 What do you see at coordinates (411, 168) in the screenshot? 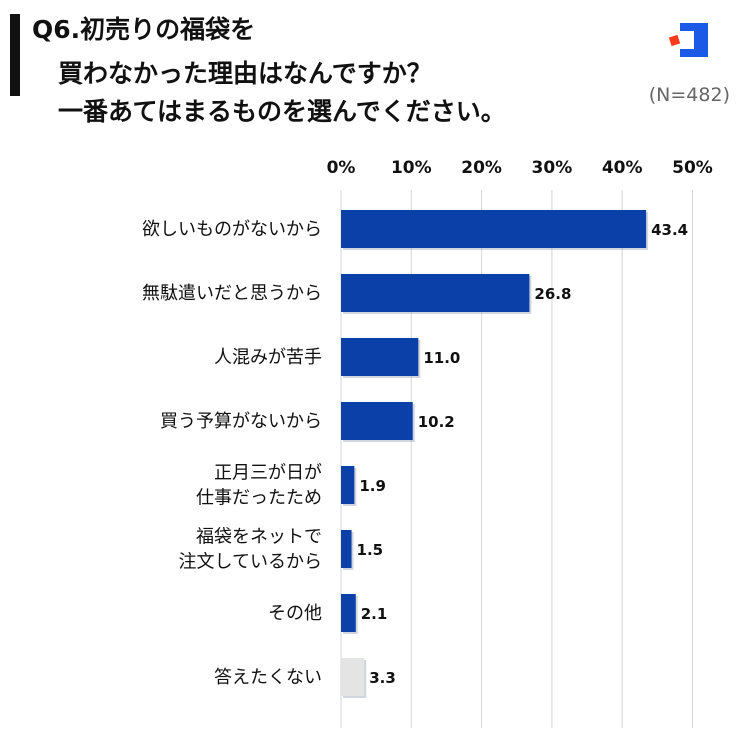
I see `x-tick-label: 10%` at bounding box center [411, 168].